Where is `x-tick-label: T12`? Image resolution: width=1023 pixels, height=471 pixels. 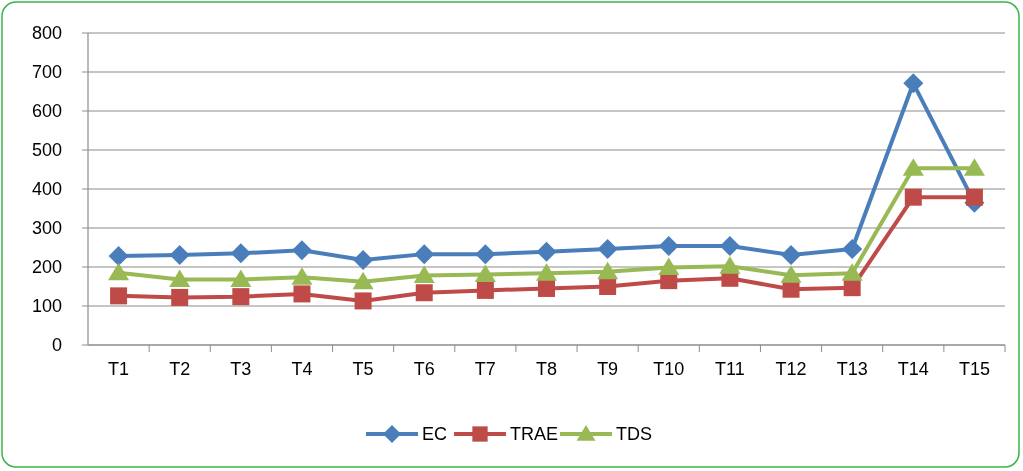 x-tick-label: T12 is located at coordinates (791, 369).